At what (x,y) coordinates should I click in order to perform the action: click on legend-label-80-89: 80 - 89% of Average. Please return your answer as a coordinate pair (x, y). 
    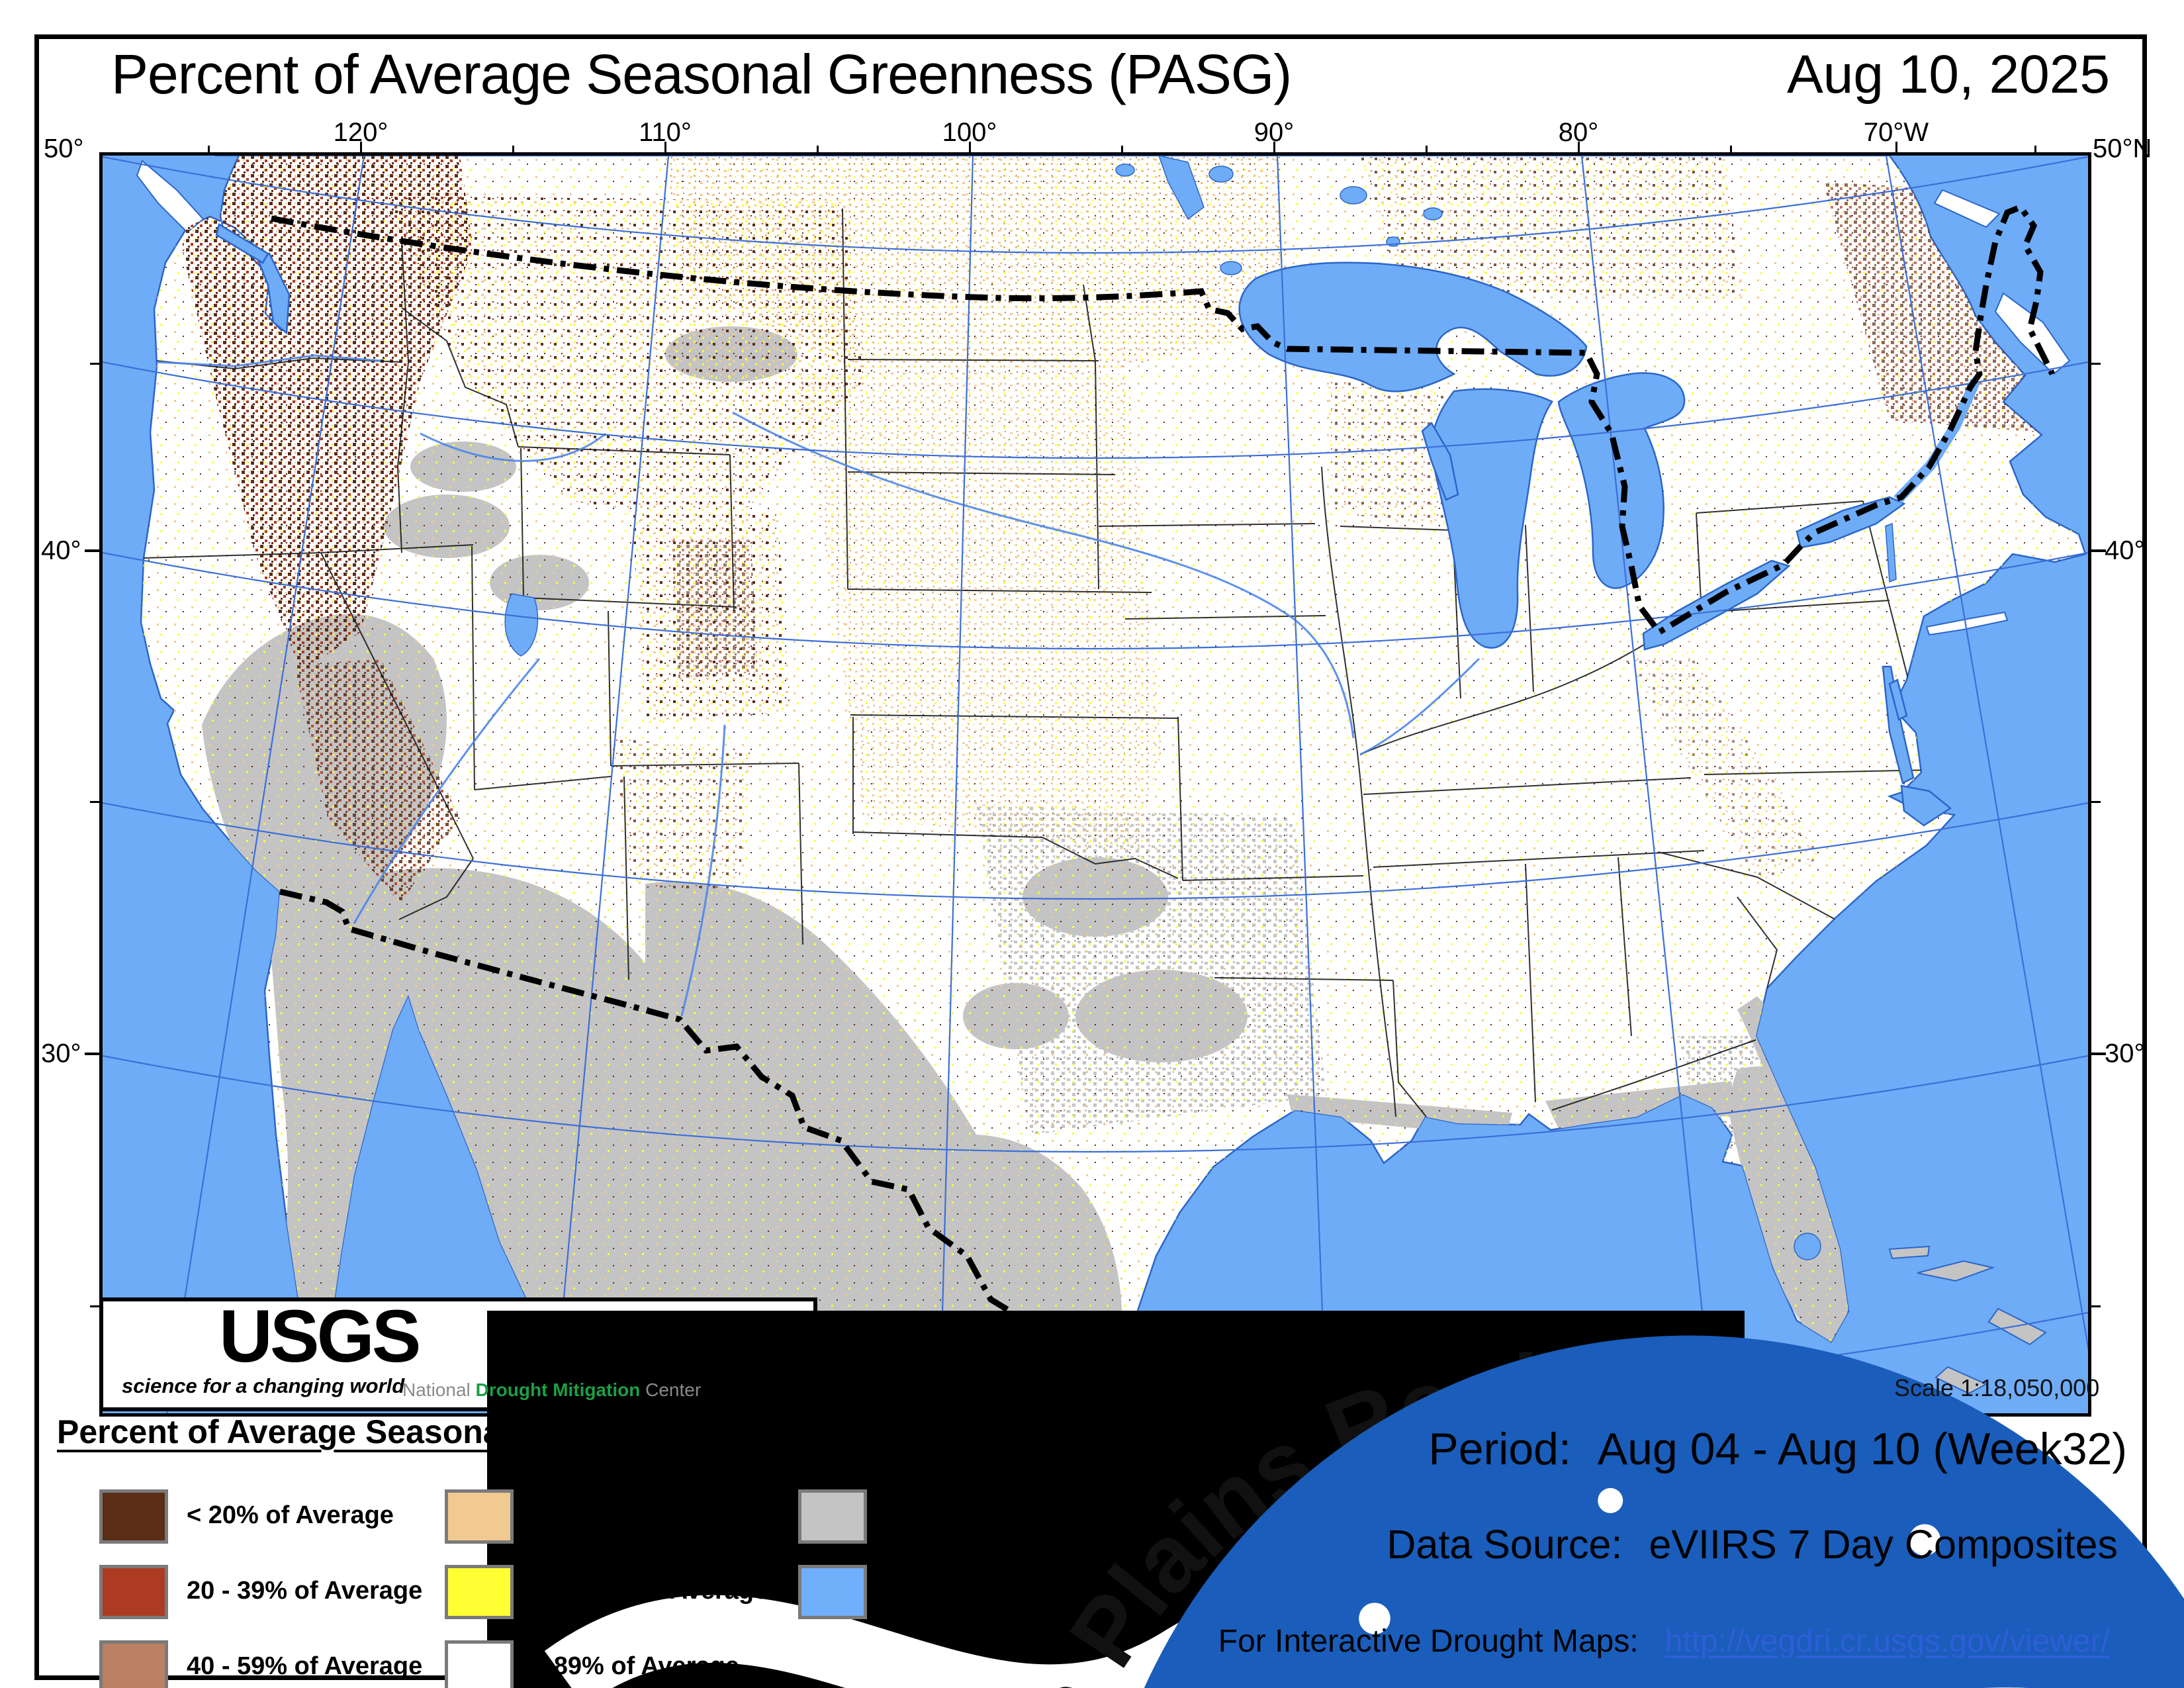
    Looking at the image, I should click on (650, 1591).